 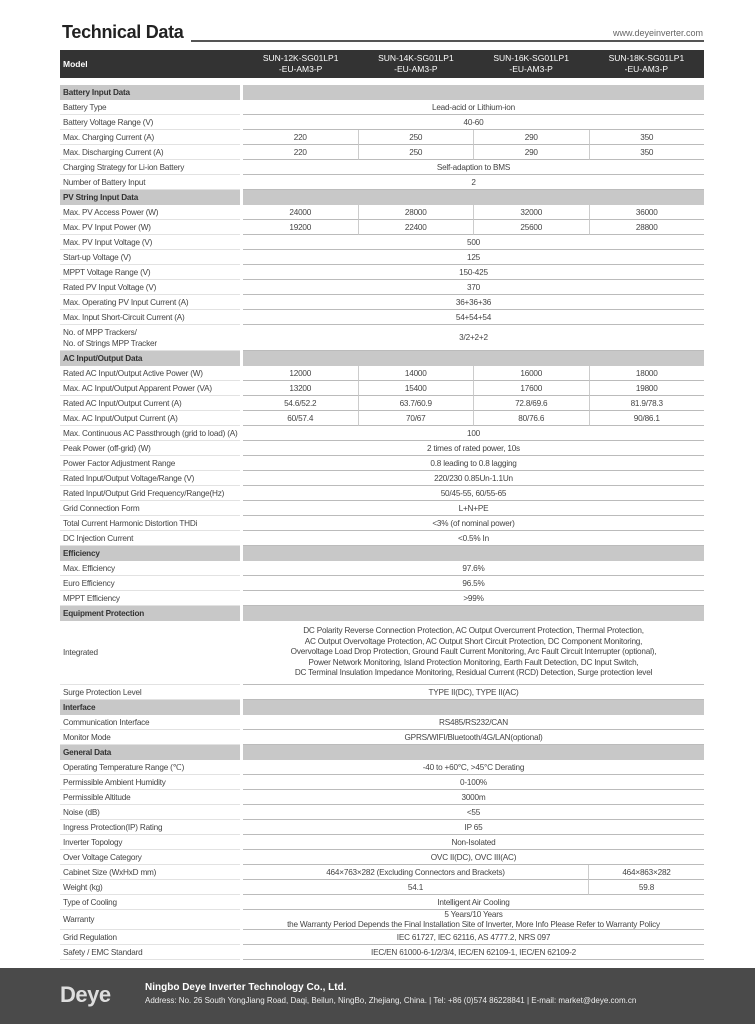 I want to click on spec-values: IEC 61727, IEC 62116, AS 4777.2, NRS 097, so click(x=473, y=937).